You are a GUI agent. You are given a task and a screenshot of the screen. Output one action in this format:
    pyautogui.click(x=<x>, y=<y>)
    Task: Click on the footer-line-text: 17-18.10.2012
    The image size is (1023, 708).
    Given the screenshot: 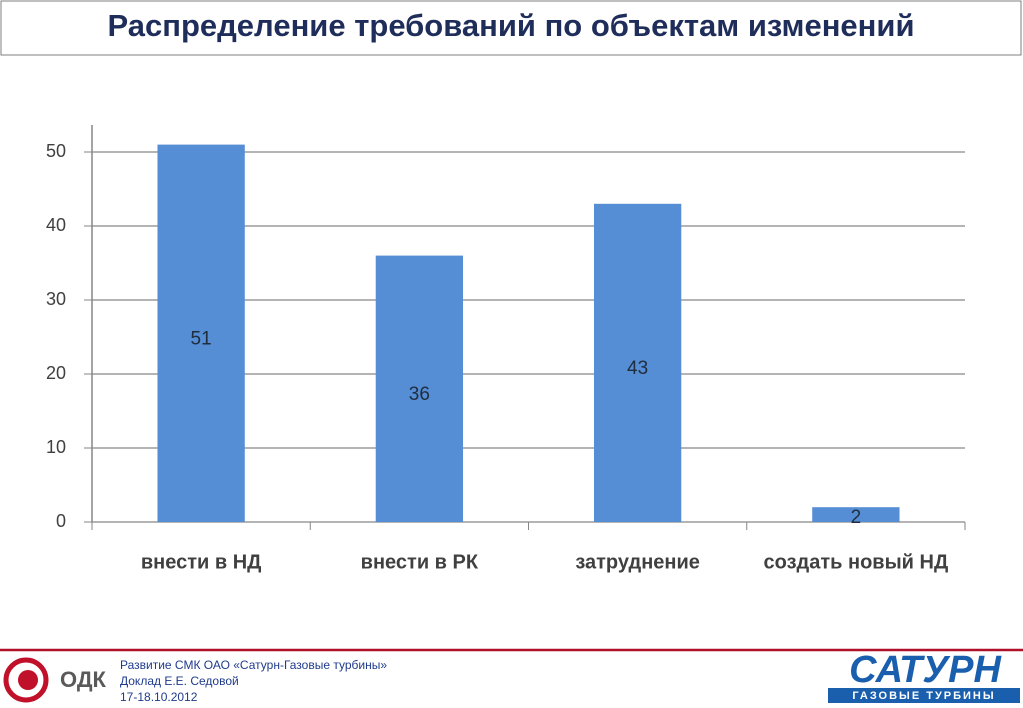 What is the action you would take?
    pyautogui.click(x=159, y=697)
    